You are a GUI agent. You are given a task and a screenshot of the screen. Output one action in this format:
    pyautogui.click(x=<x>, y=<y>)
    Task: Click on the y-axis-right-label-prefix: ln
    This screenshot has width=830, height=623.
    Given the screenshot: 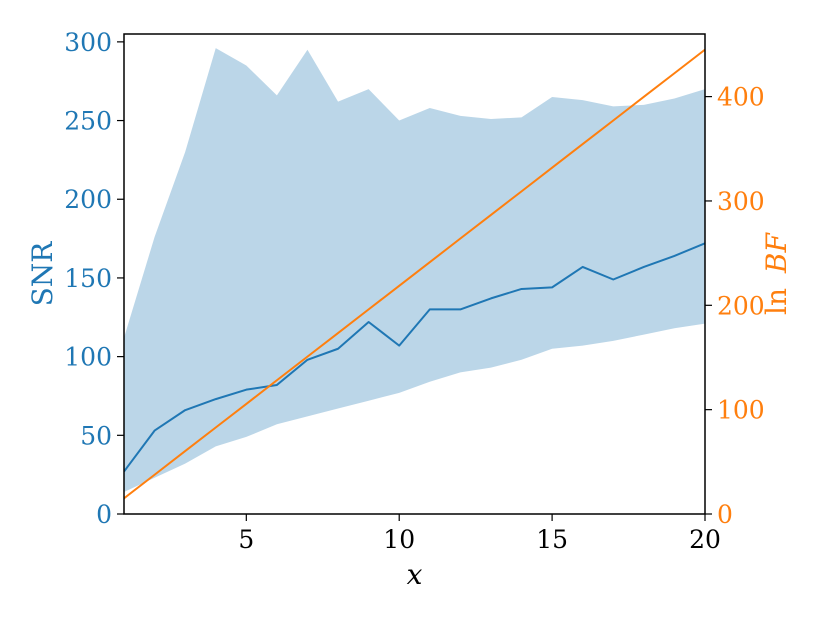 What is the action you would take?
    pyautogui.click(x=776, y=301)
    